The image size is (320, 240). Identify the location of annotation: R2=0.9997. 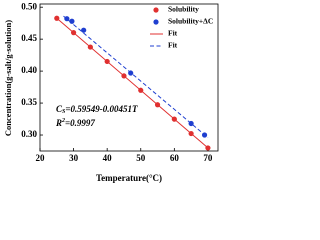
(75, 123).